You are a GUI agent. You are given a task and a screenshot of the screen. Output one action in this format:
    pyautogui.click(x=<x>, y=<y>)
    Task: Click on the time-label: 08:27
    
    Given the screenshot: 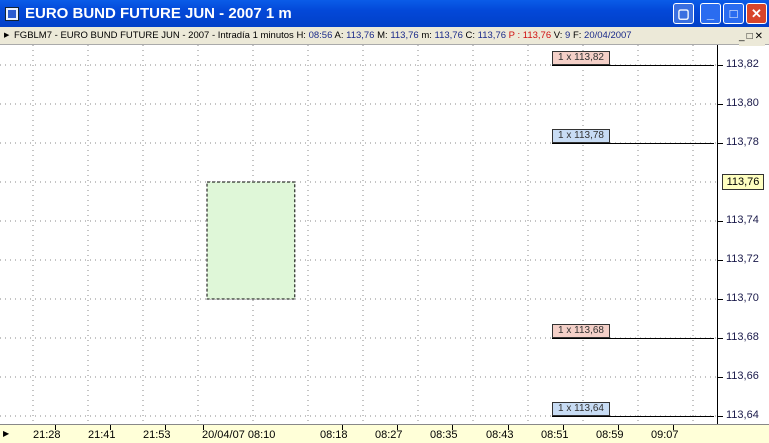 What is the action you would take?
    pyautogui.click(x=389, y=435)
    